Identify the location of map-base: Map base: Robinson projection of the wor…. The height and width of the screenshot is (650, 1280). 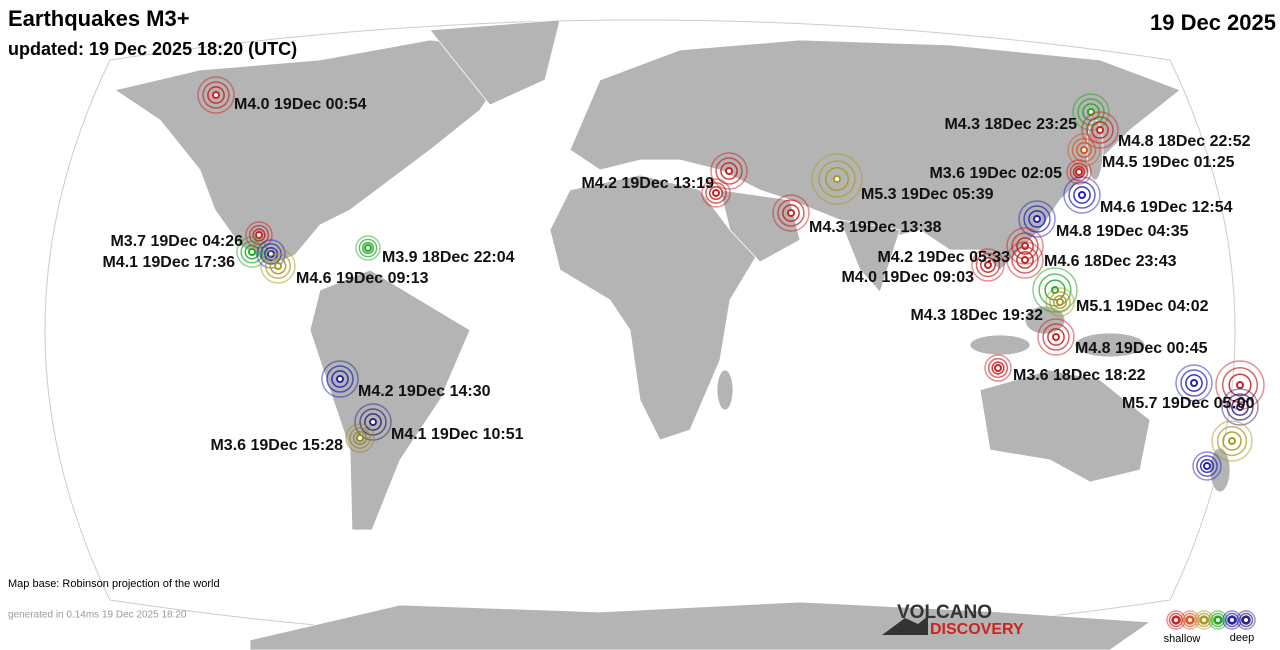
(114, 584).